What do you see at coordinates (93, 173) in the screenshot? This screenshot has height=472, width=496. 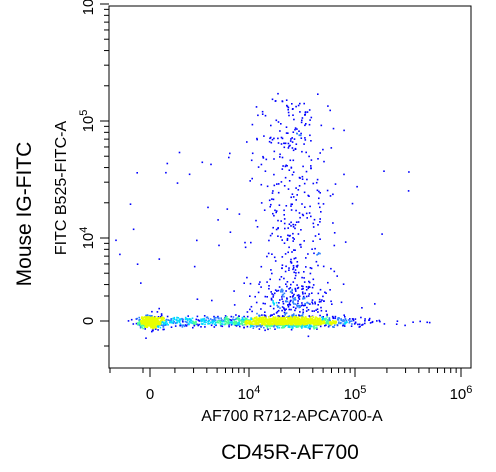 I see `y-axis: 0 104 105 106` at bounding box center [93, 173].